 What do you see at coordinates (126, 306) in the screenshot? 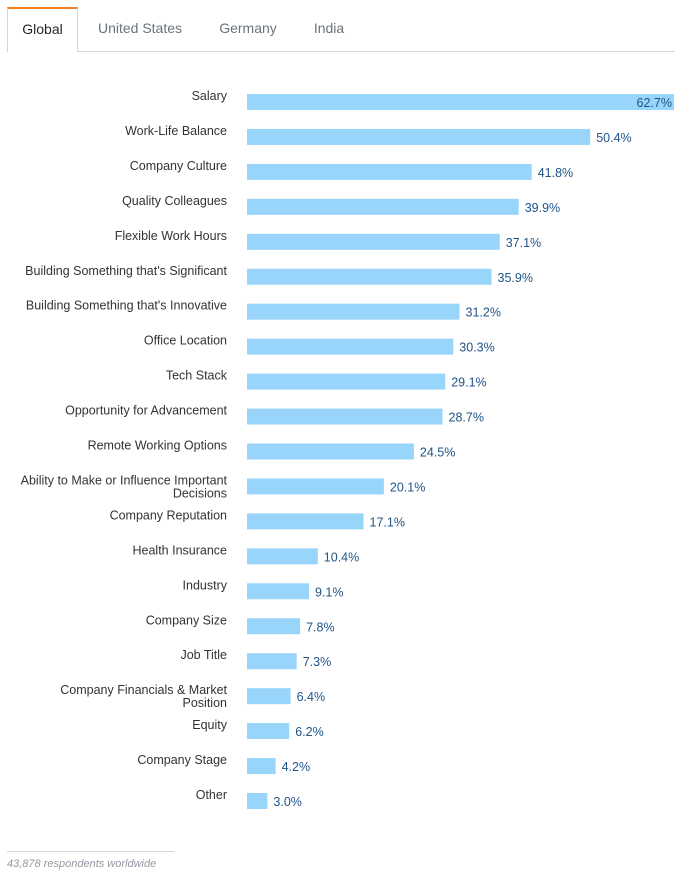
I see `category-label: Building Something that's Innovative` at bounding box center [126, 306].